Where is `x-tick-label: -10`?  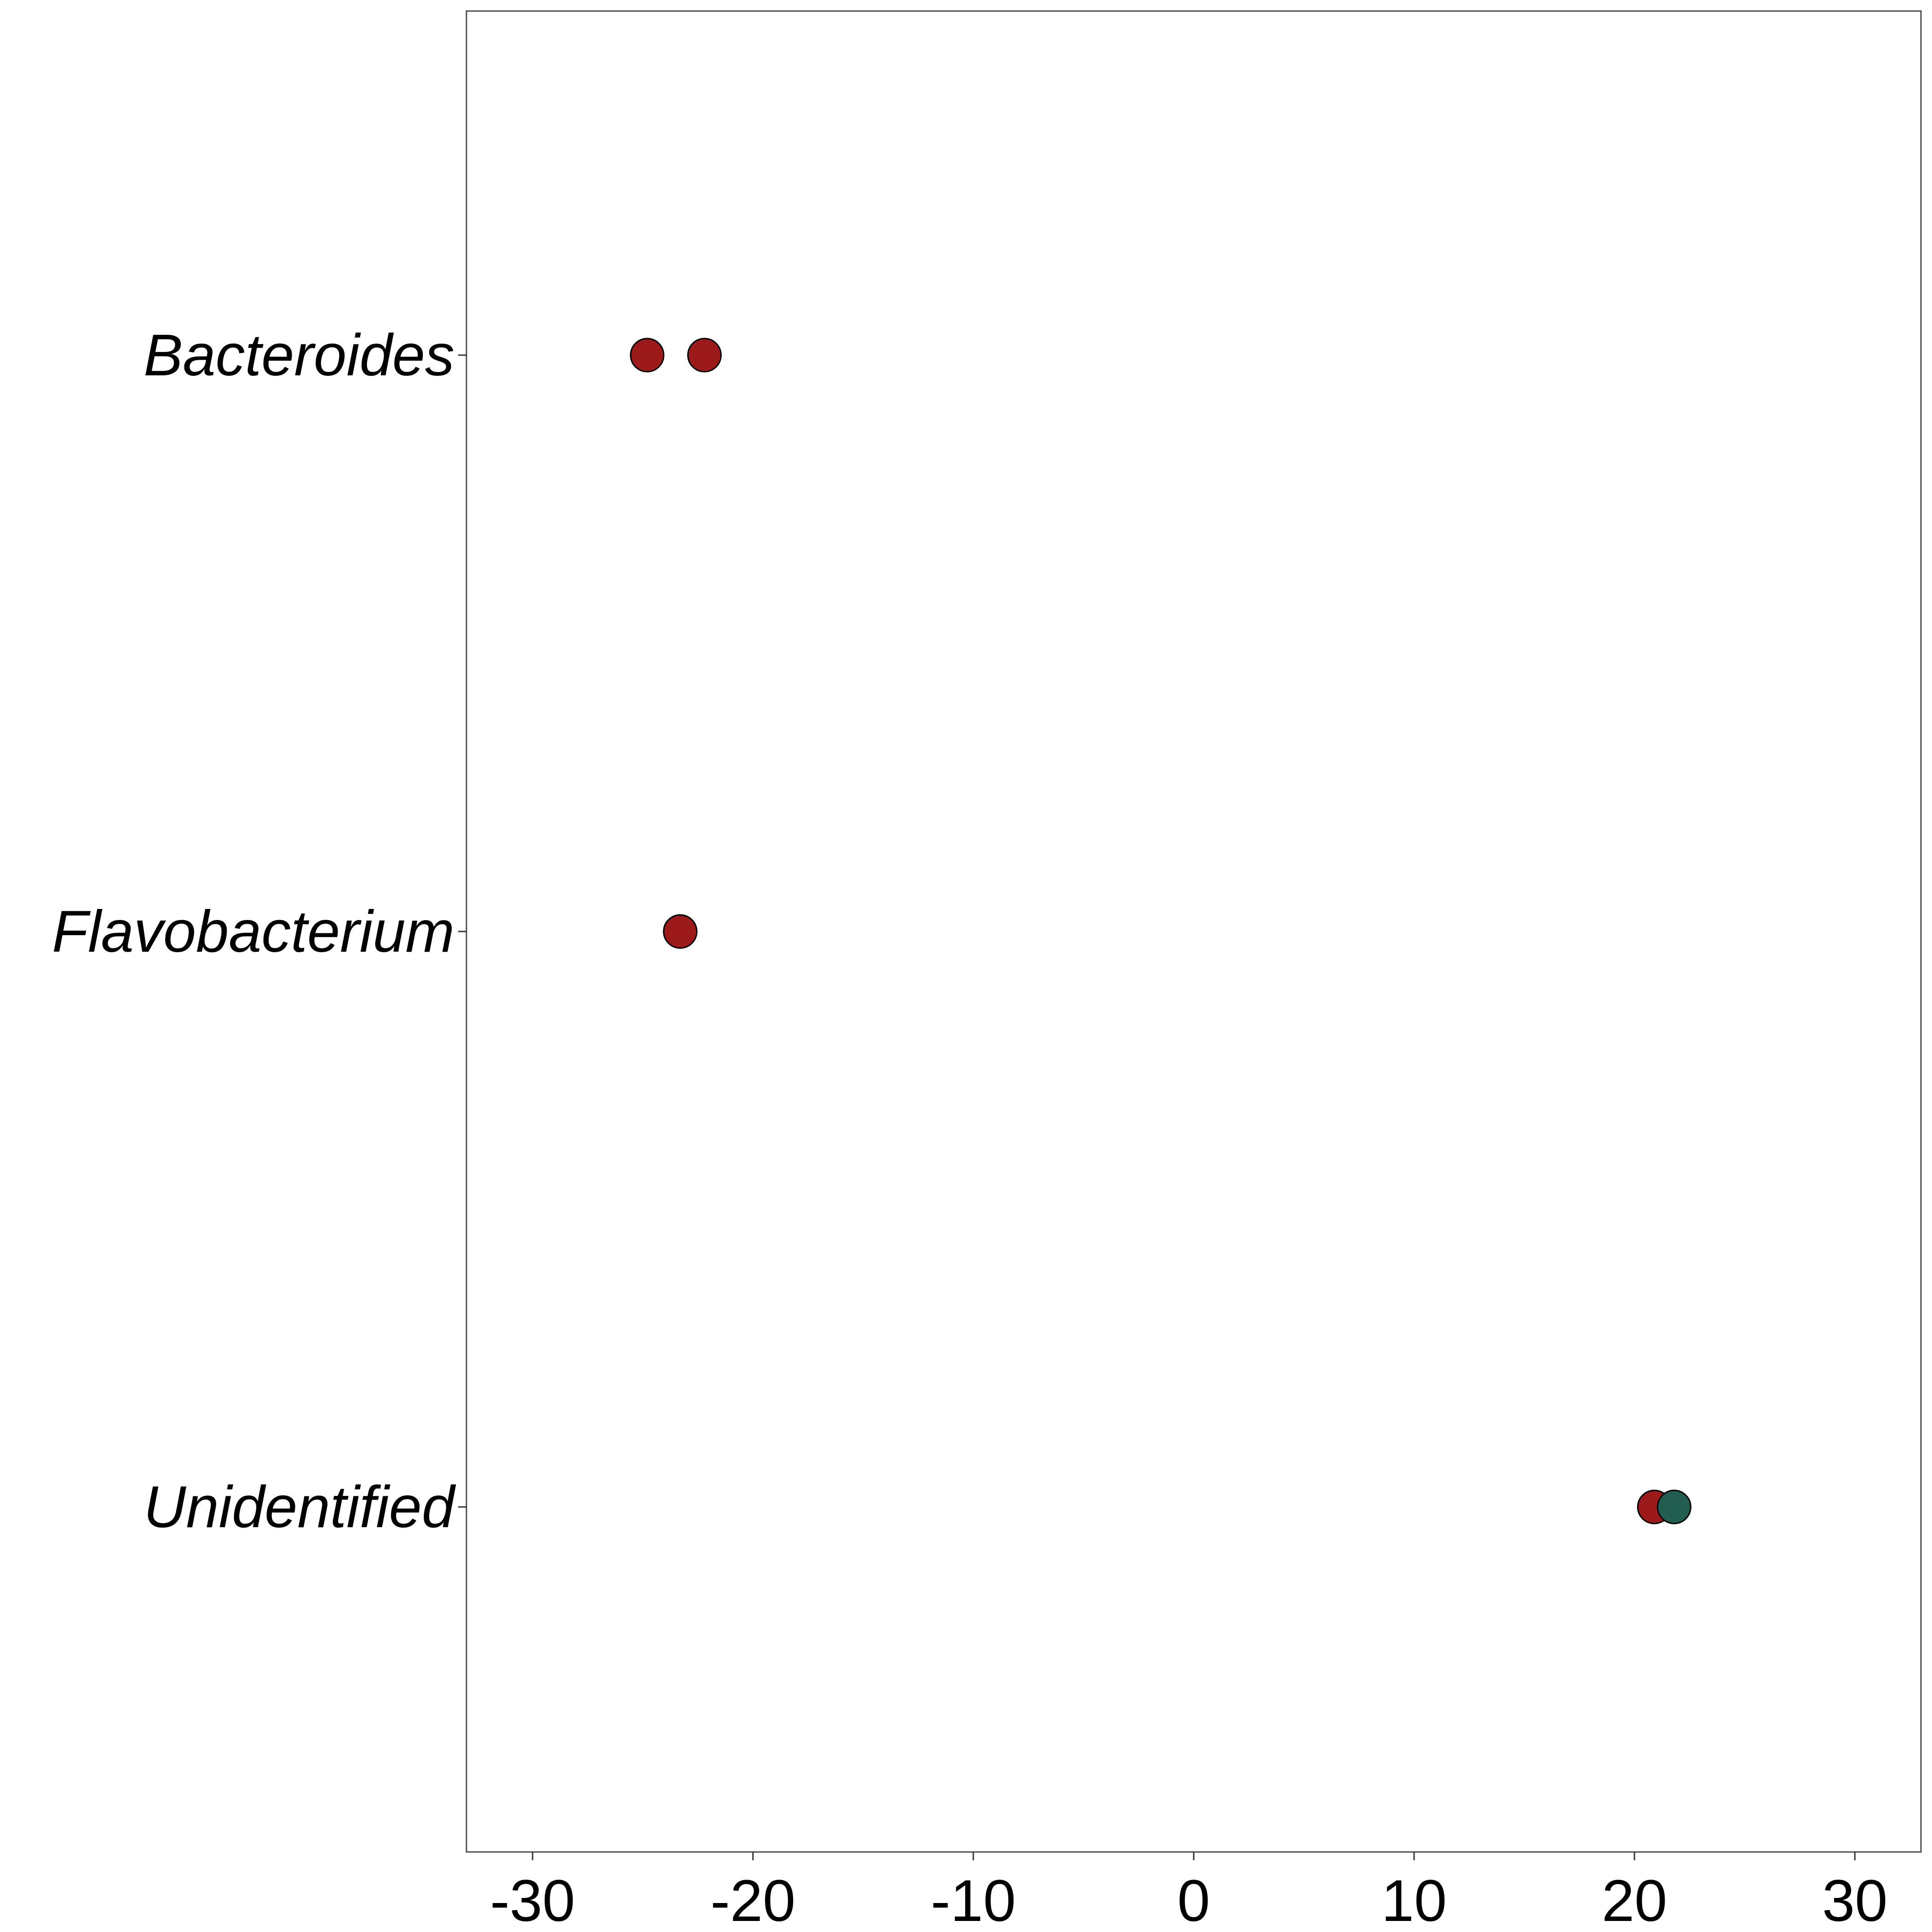 x-tick-label: -10 is located at coordinates (974, 1900).